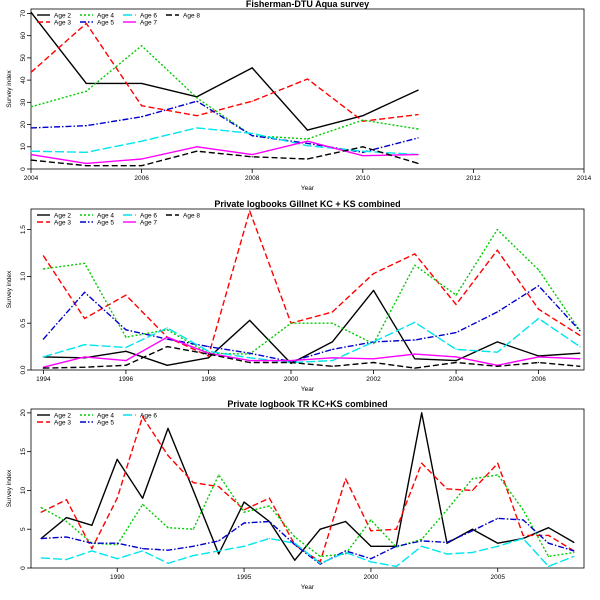  Describe the element at coordinates (23, 102) in the screenshot. I see `y-tick-label: 30` at that location.